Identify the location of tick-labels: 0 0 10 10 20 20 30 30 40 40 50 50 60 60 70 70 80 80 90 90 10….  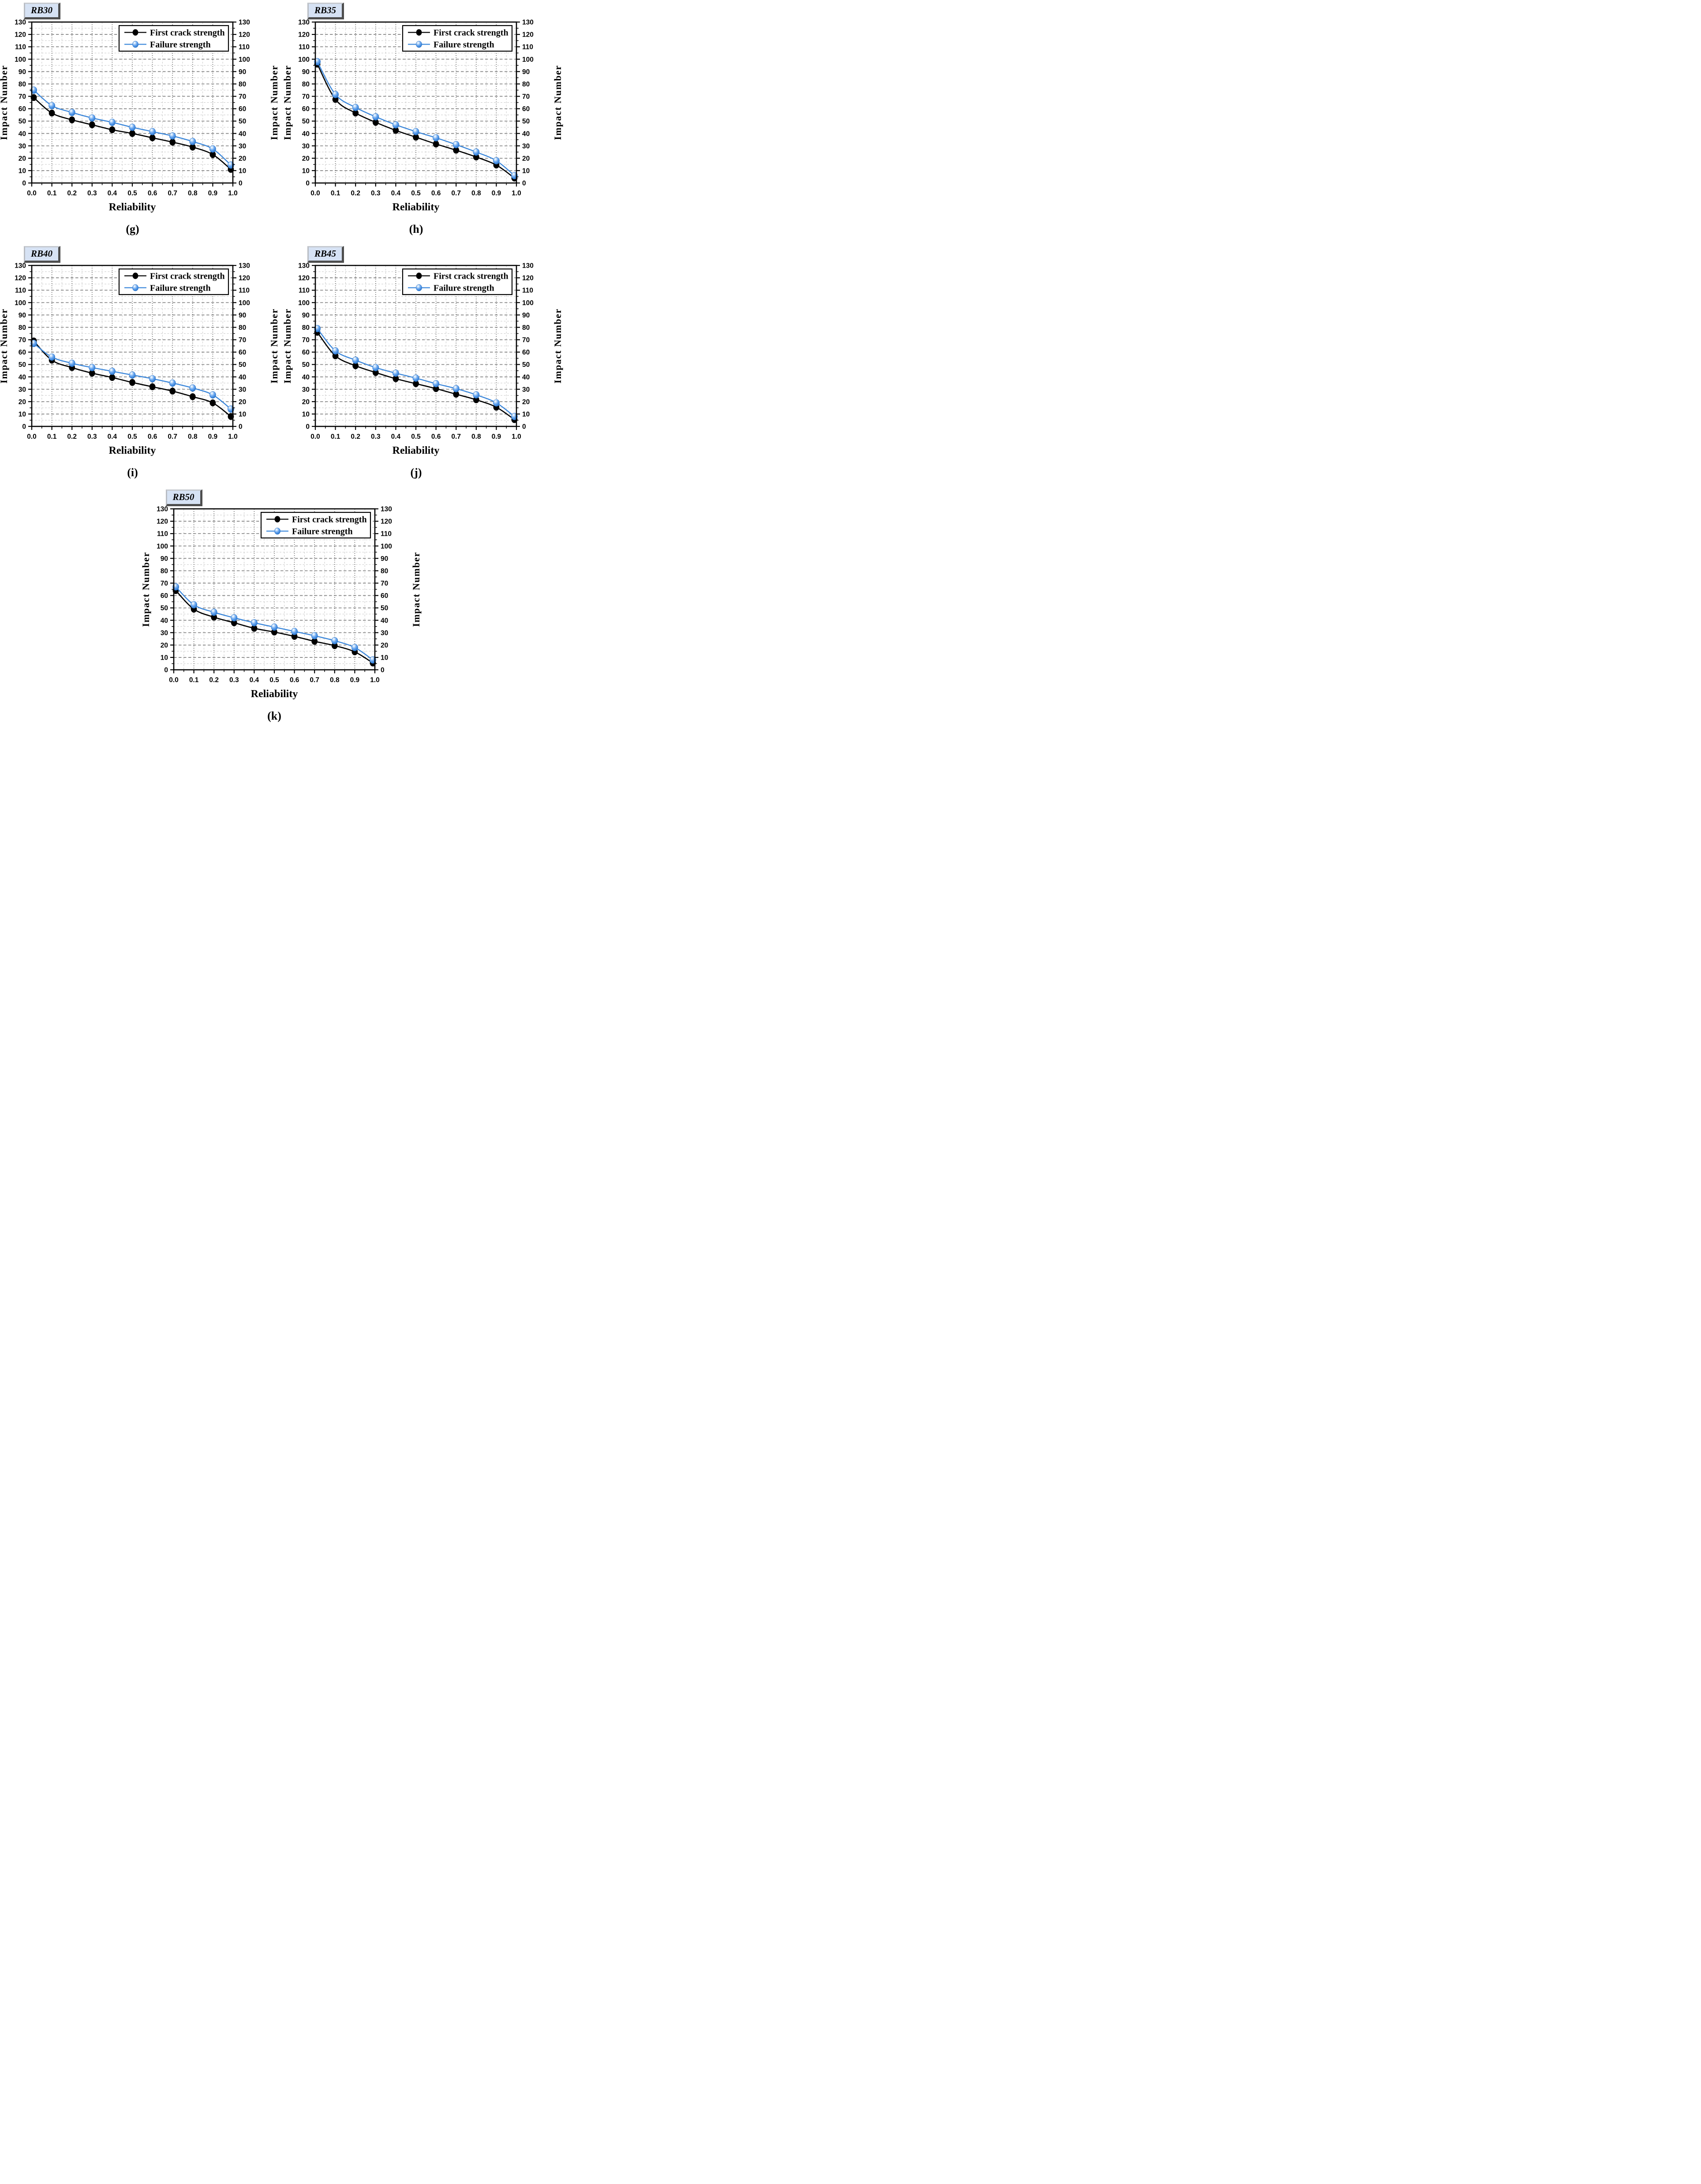
(132, 351).